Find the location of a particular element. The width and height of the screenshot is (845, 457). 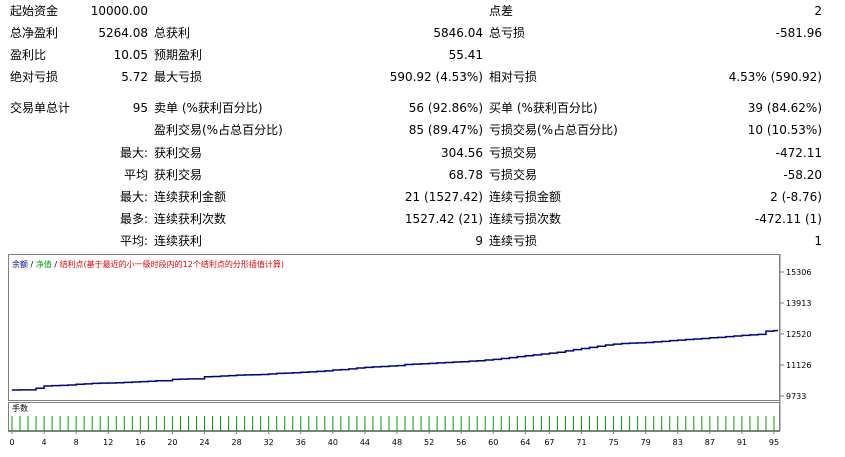

value-maximal-drawdown: 590.92 (4.53%) is located at coordinates (436, 77).